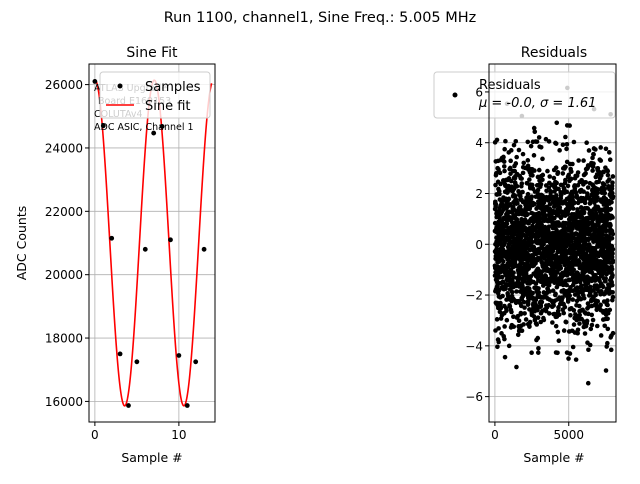 The image size is (640, 484). I want to click on residuals-ytick-label: −4, so click(474, 346).